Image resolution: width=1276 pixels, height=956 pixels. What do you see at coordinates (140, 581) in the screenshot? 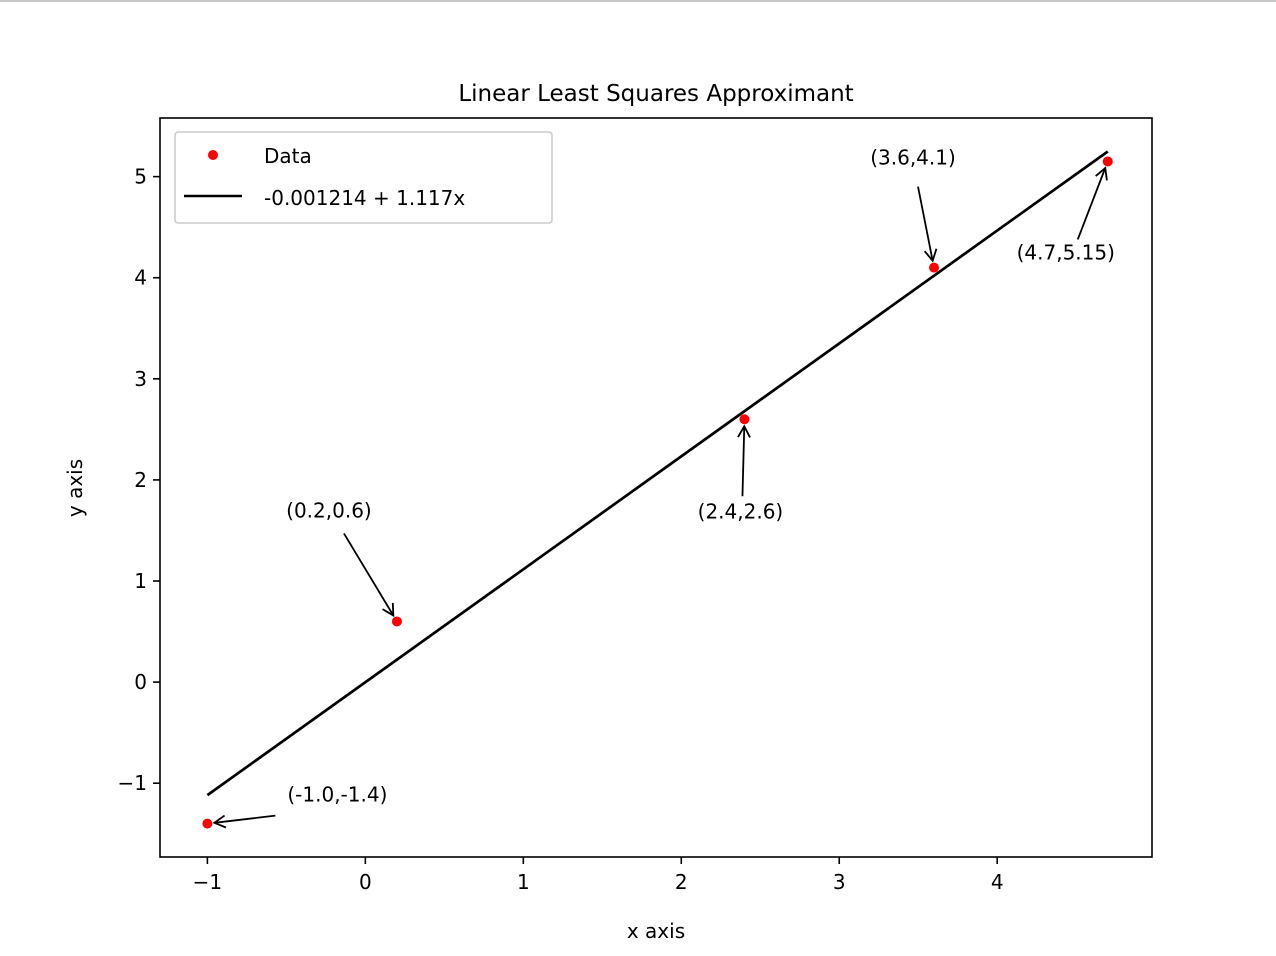
I see `y-tick-label: 1` at bounding box center [140, 581].